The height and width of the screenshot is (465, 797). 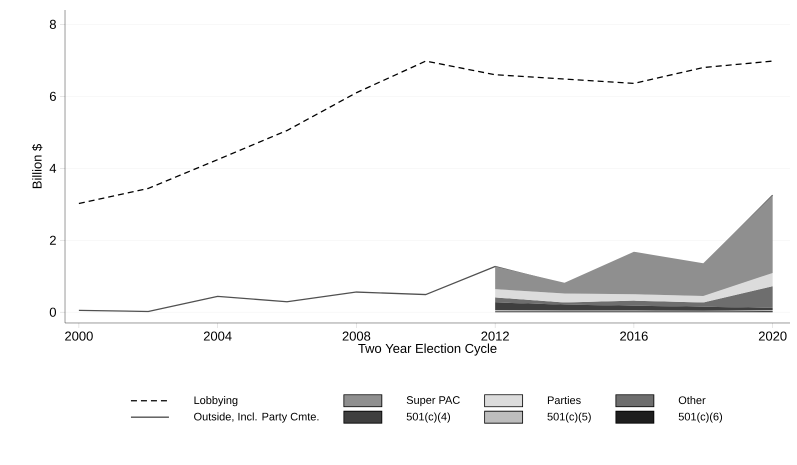 What do you see at coordinates (634, 336) in the screenshot?
I see `x-tick-label: 2016` at bounding box center [634, 336].